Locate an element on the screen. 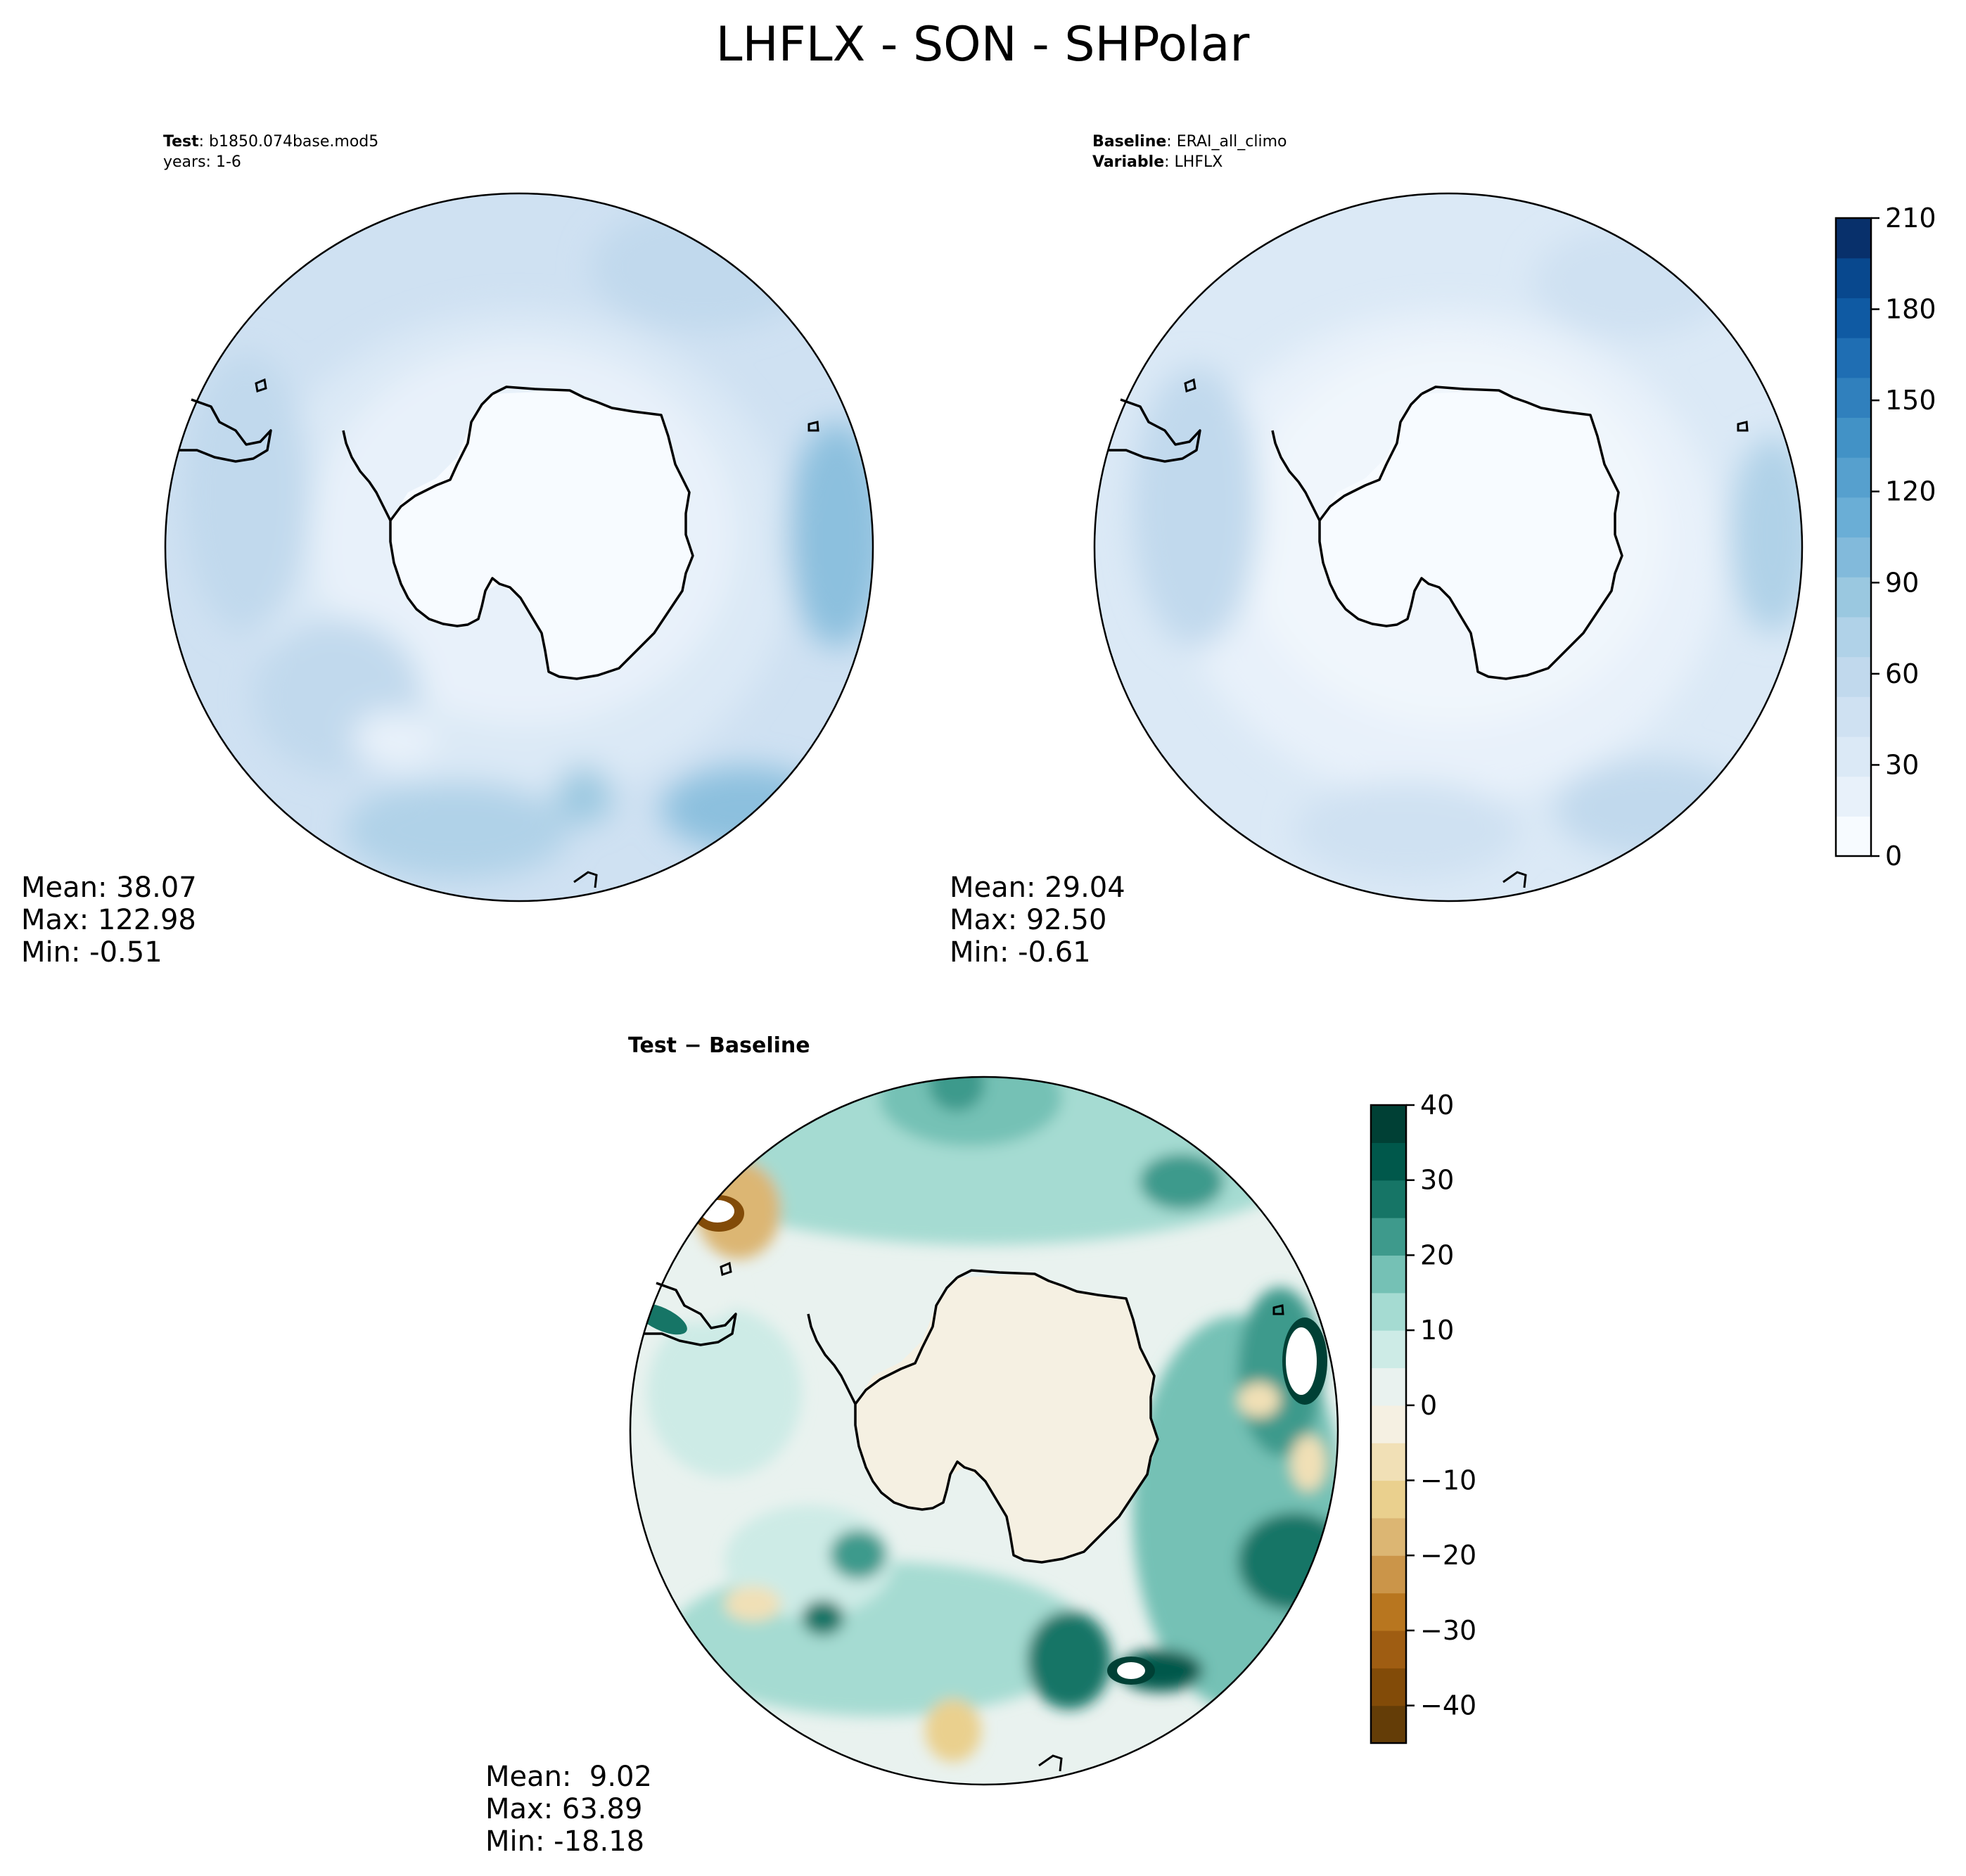  baseline-coastline is located at coordinates (1447, 532).